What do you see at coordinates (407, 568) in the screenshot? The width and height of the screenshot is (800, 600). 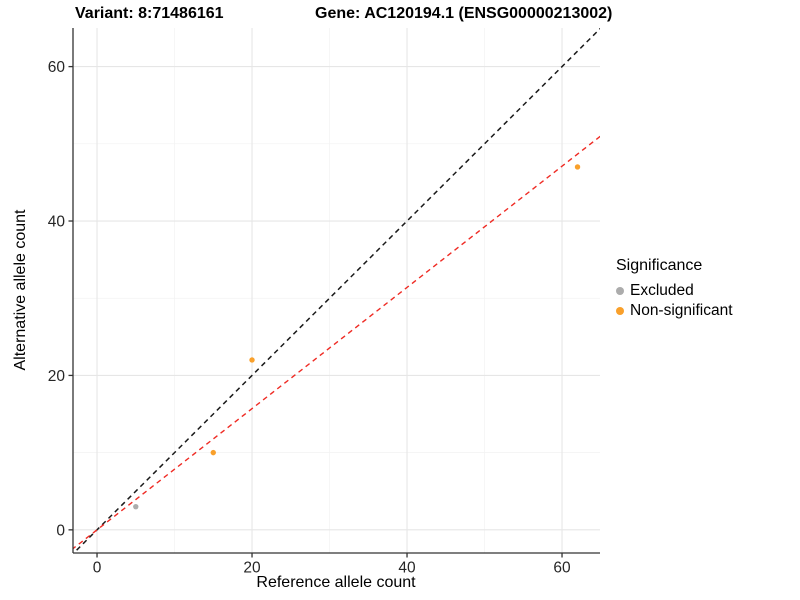 I see `x-tick-label: 40` at bounding box center [407, 568].